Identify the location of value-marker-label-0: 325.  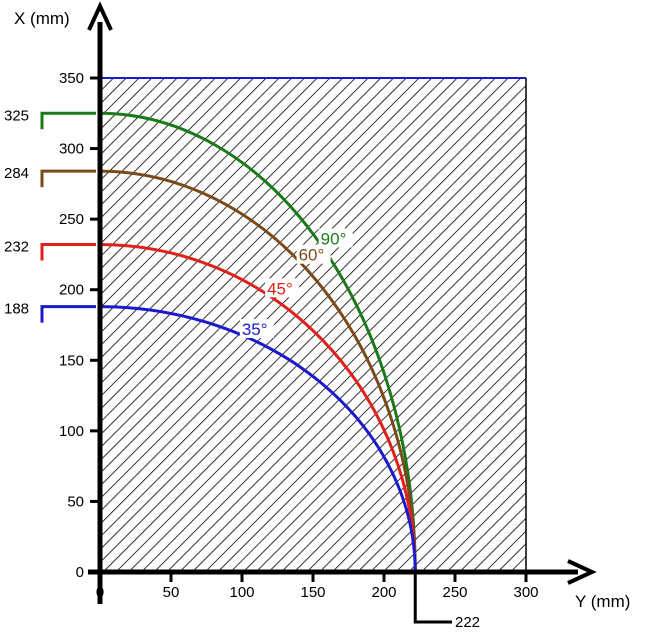
(16, 115).